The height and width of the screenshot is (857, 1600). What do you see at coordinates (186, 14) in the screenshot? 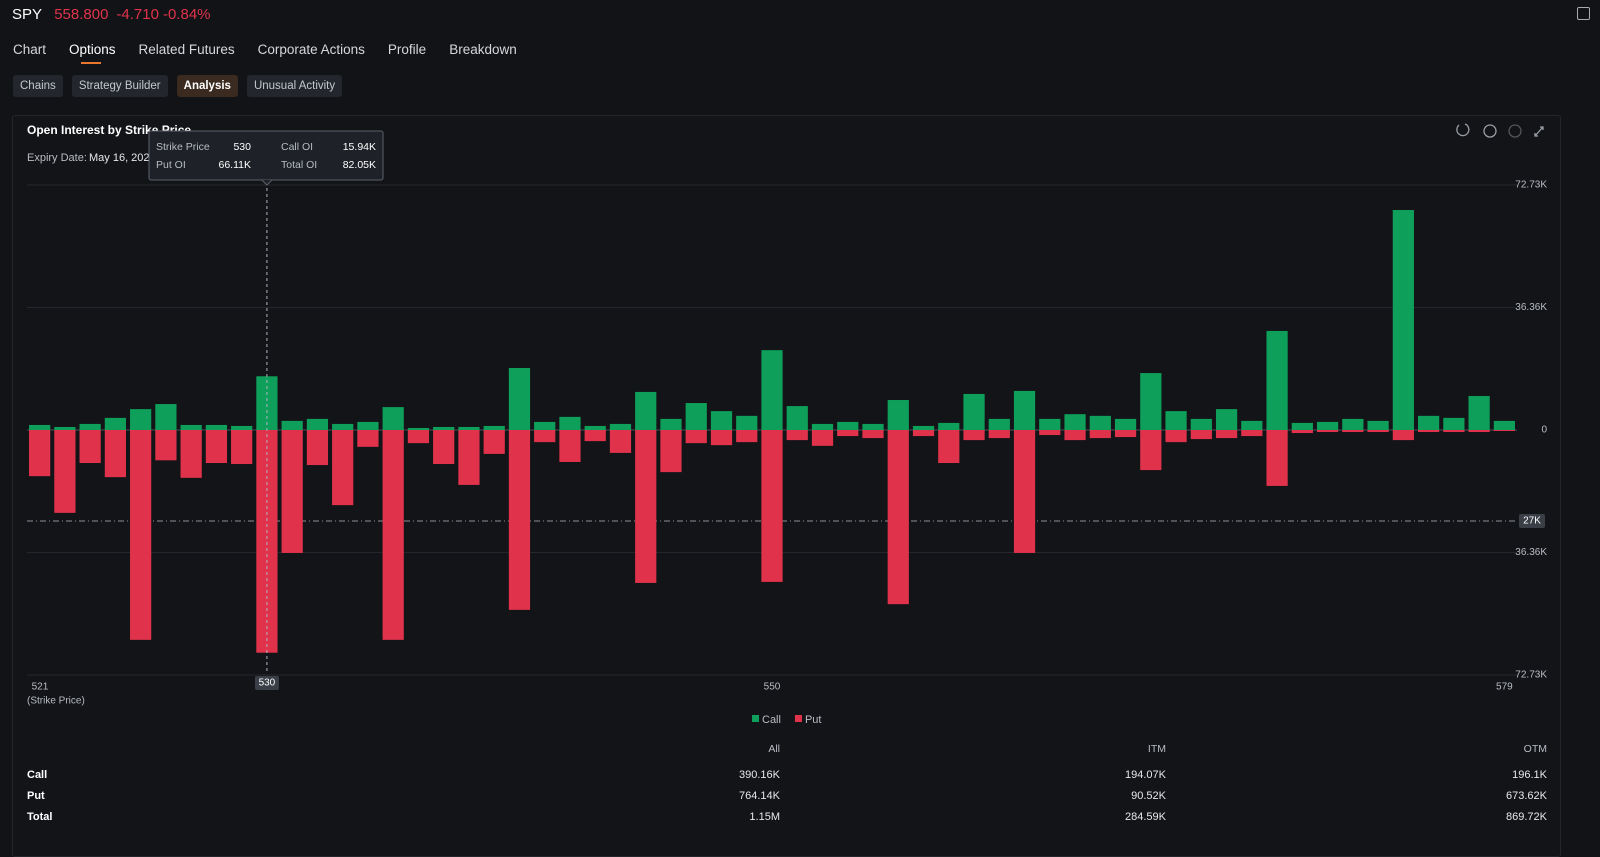
I see `change-pct: -0.84%` at bounding box center [186, 14].